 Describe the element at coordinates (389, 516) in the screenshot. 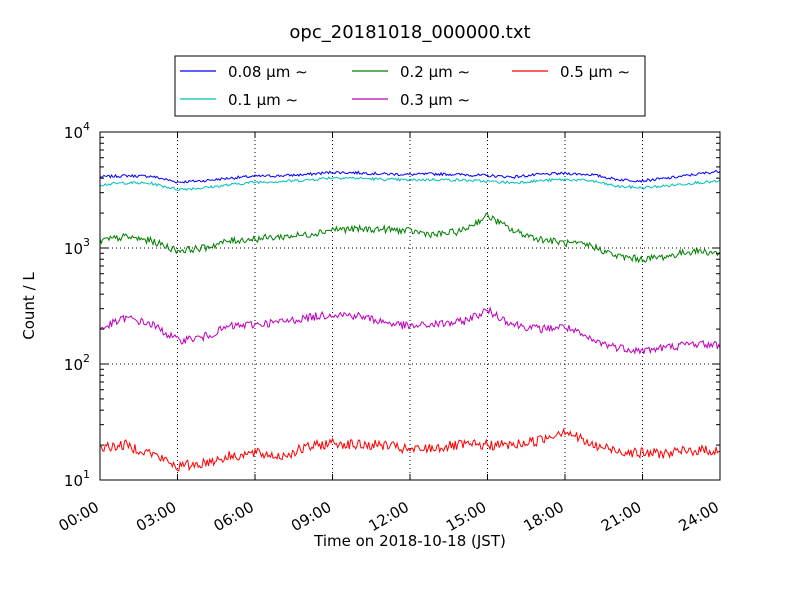

I see `x-tick-label: 12:00` at that location.